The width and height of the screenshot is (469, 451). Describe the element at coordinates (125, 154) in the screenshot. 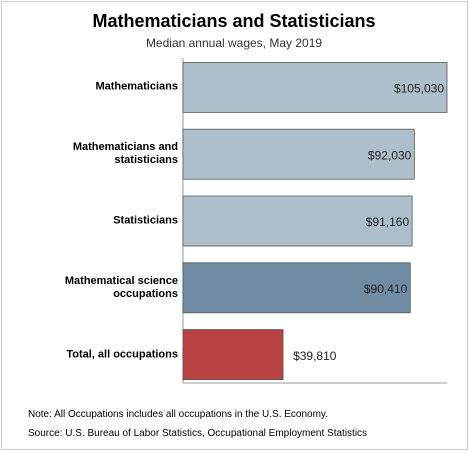

I see `category-label: Mathematicians and statisticians` at that location.